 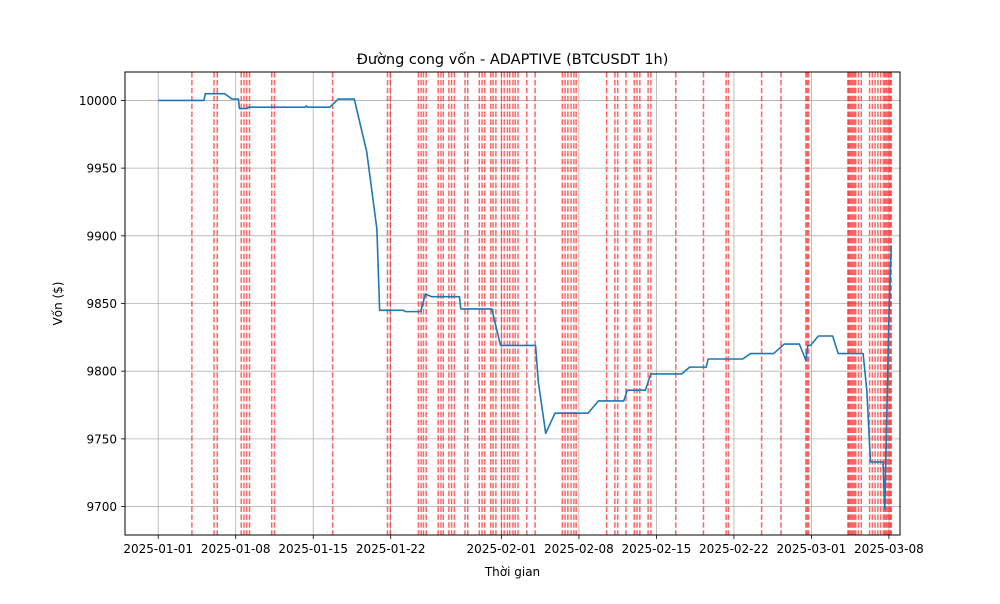 I want to click on y-tick-label: 9850, so click(x=101, y=304).